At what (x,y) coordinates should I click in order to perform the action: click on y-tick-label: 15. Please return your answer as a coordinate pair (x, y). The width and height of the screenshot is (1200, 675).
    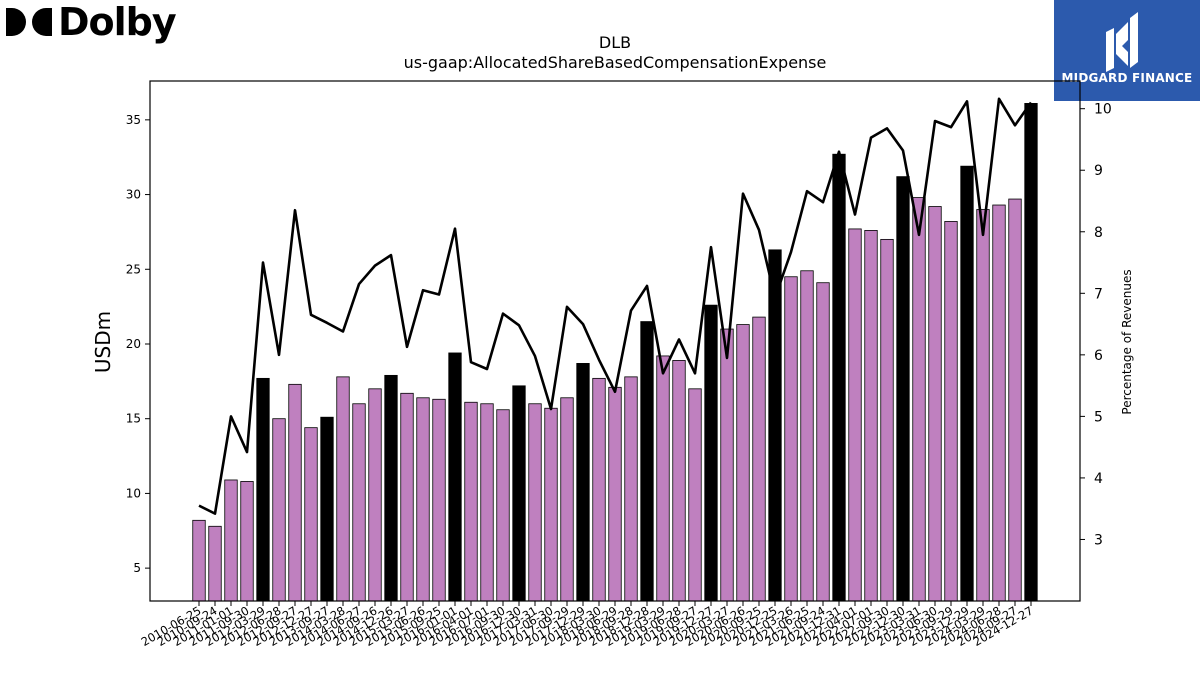
    Looking at the image, I should click on (133, 419).